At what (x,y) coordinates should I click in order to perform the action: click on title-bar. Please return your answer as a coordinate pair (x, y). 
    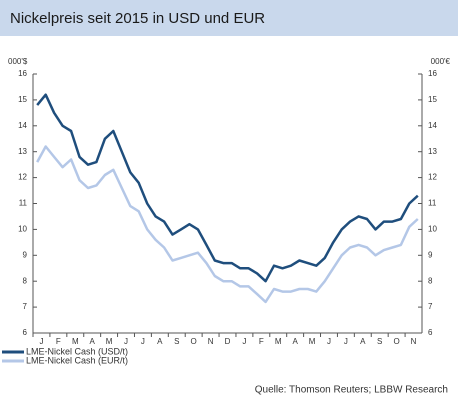
    Looking at the image, I should click on (229, 18).